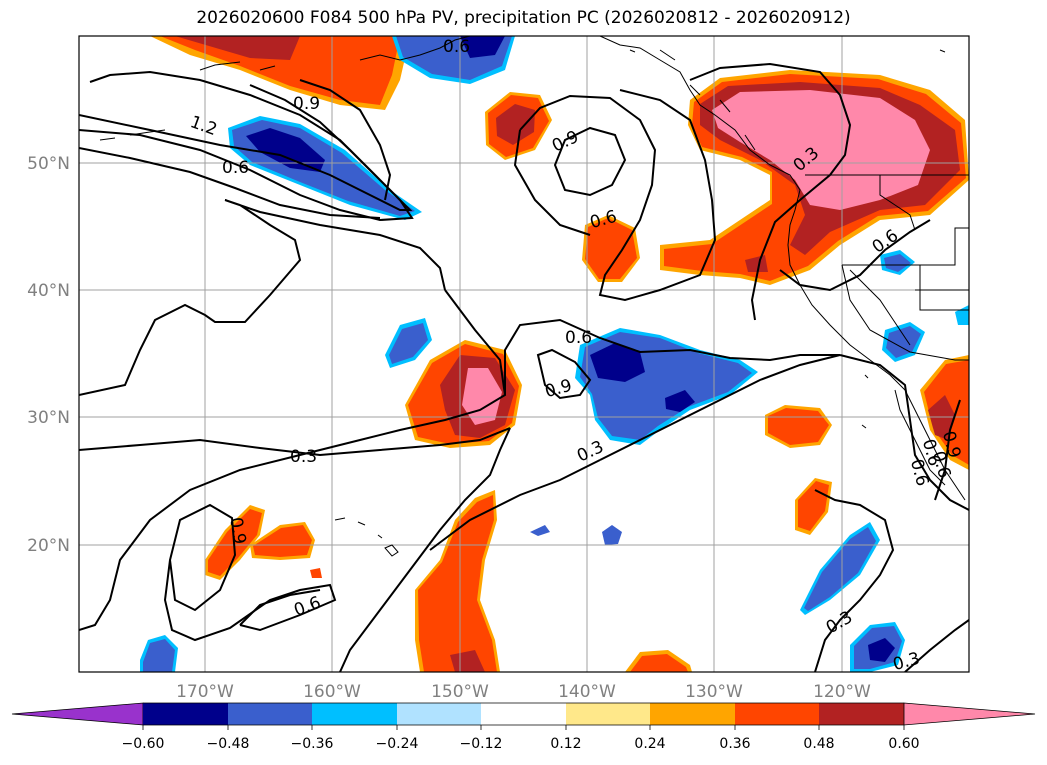 The image size is (1047, 765). What do you see at coordinates (714, 692) in the screenshot?
I see `lon-label: 130°W` at bounding box center [714, 692].